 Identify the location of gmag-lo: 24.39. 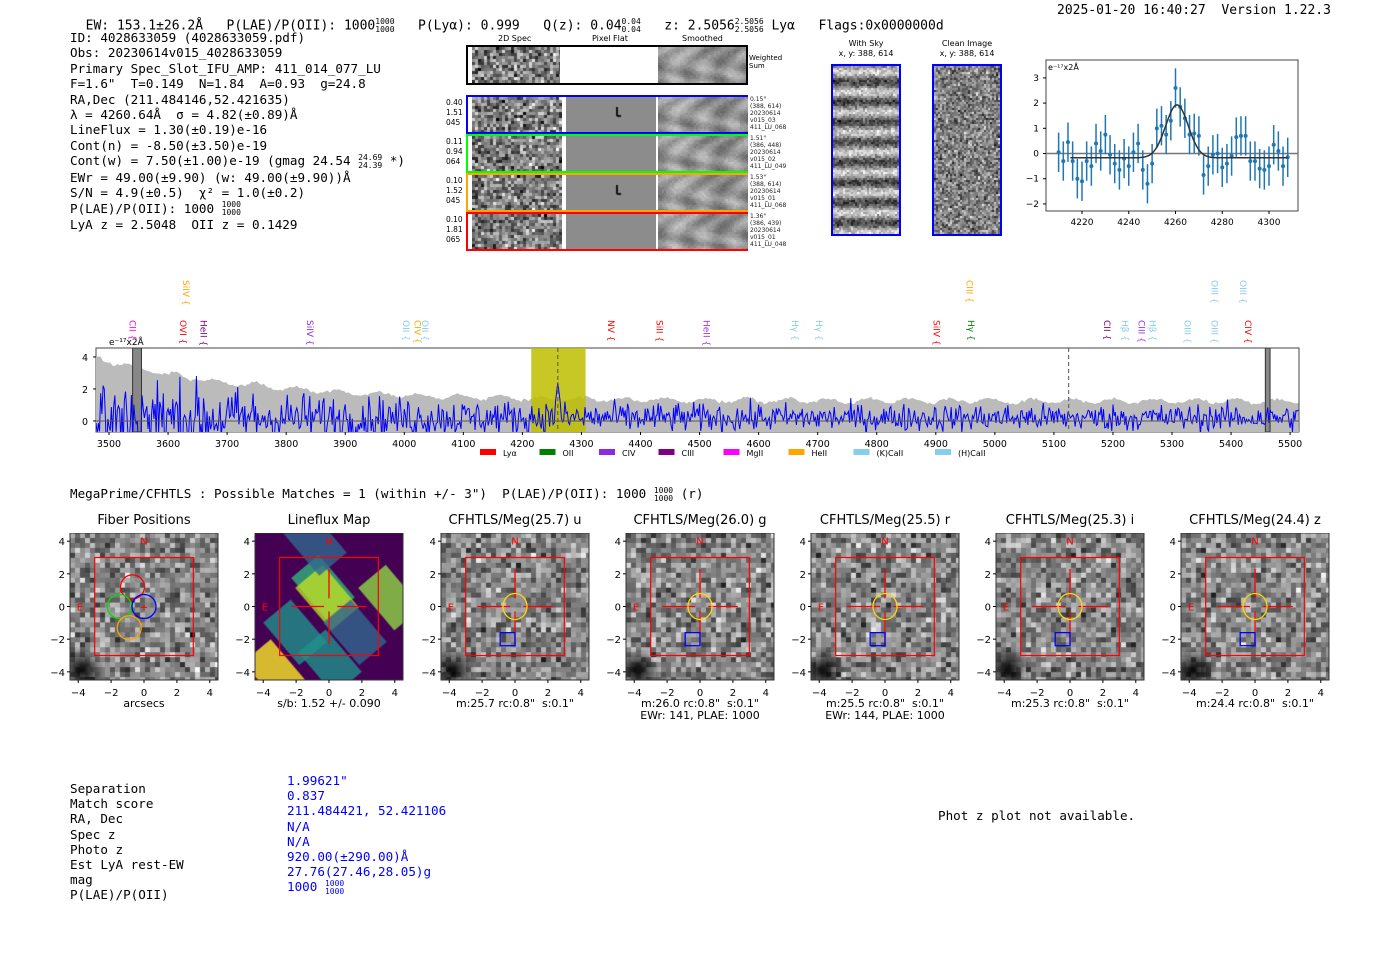
(370, 165).